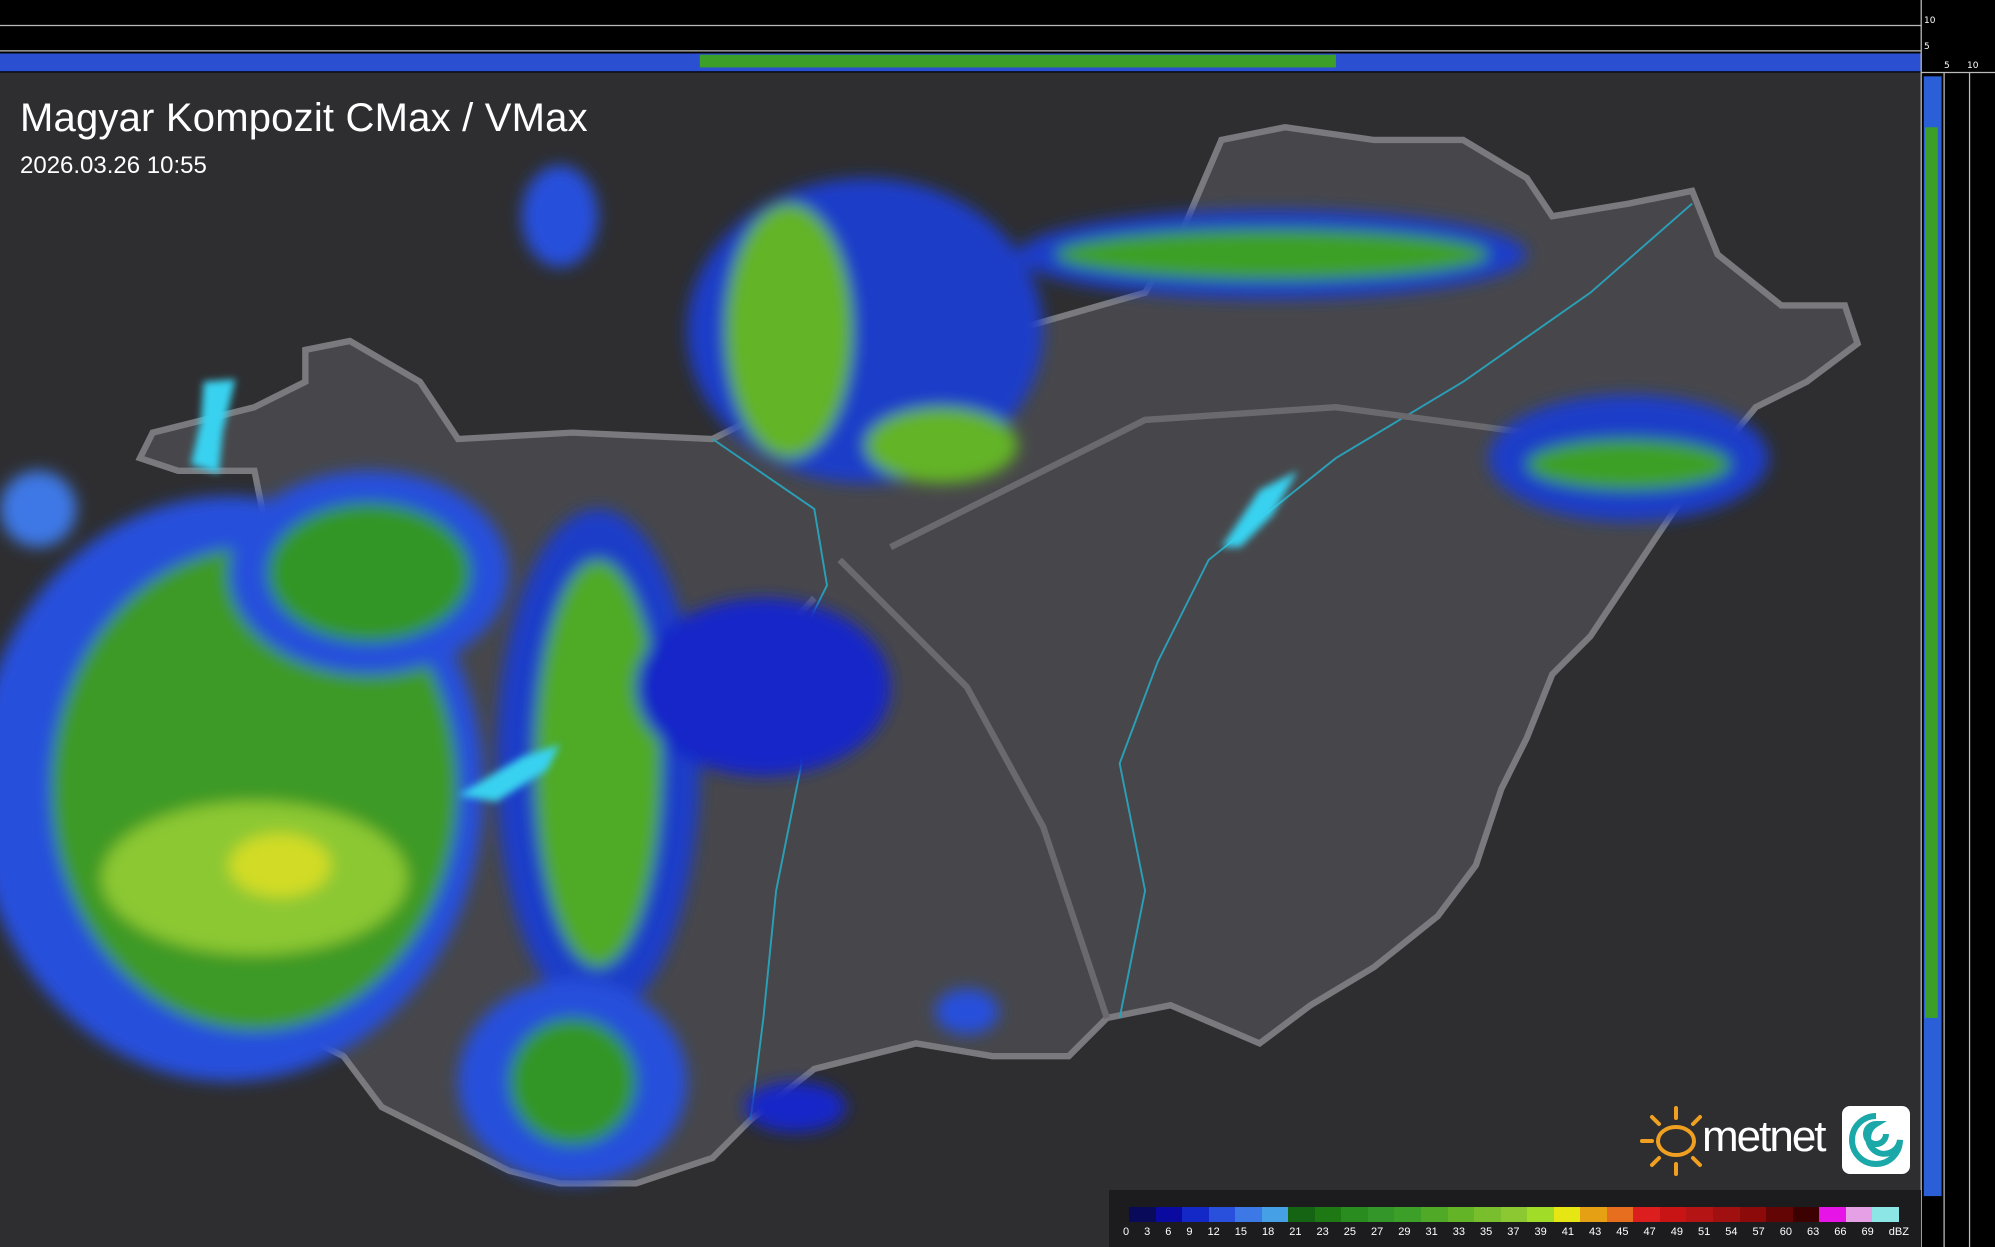 The width and height of the screenshot is (1995, 1247). I want to click on legend-label: 49, so click(1676, 1232).